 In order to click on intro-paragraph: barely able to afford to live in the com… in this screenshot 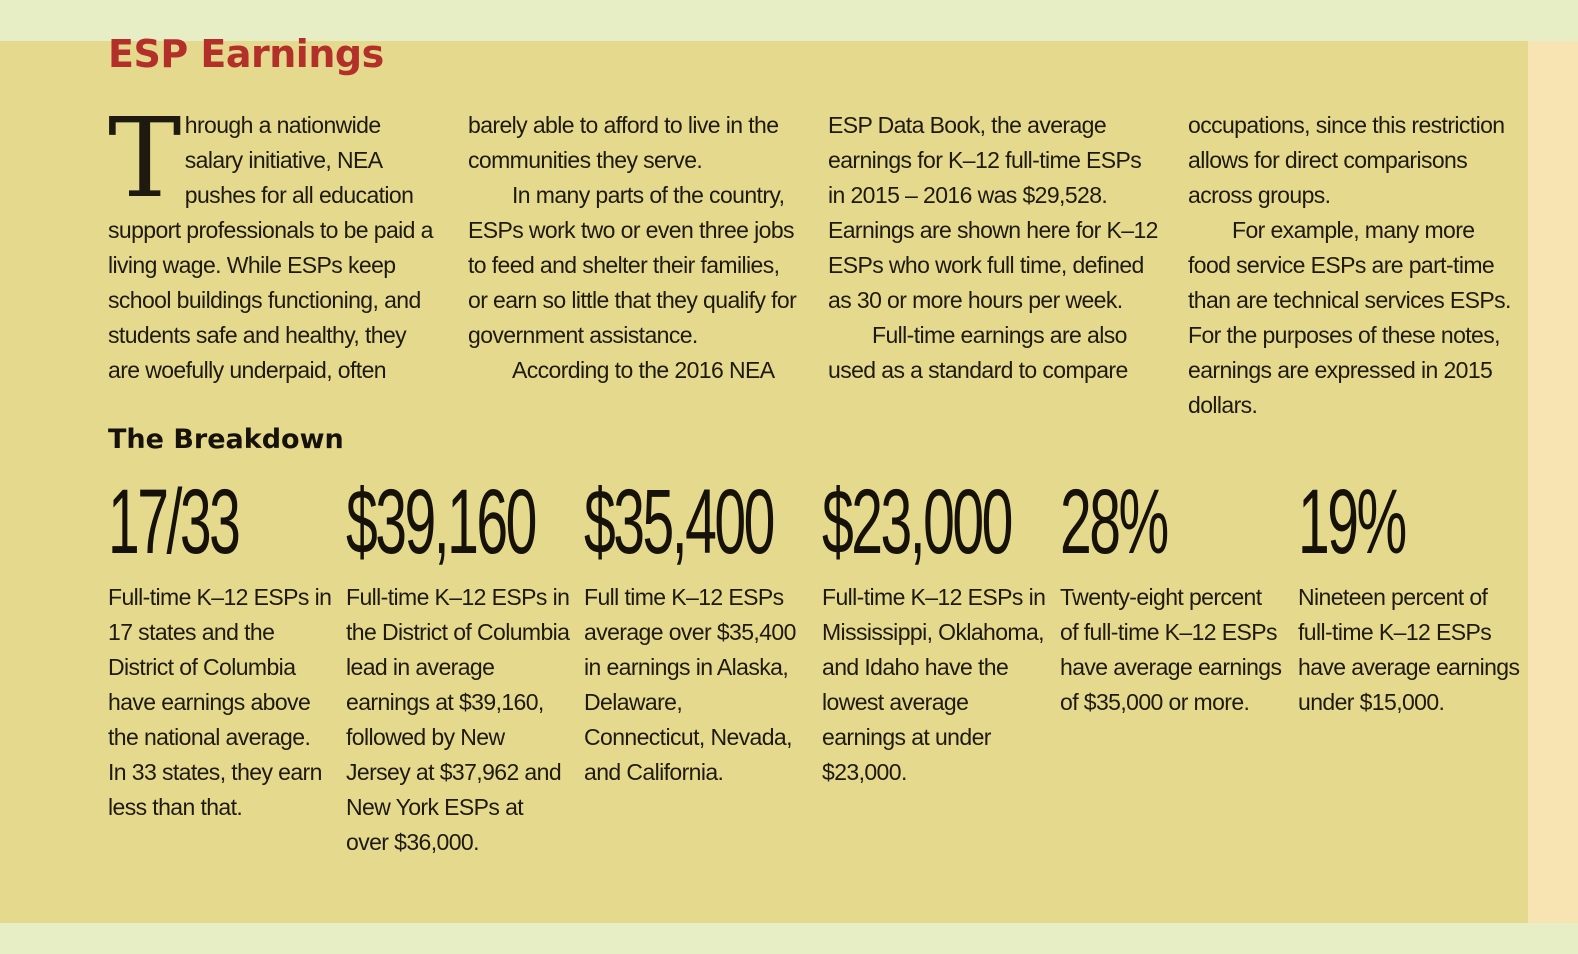, I will do `click(623, 142)`.